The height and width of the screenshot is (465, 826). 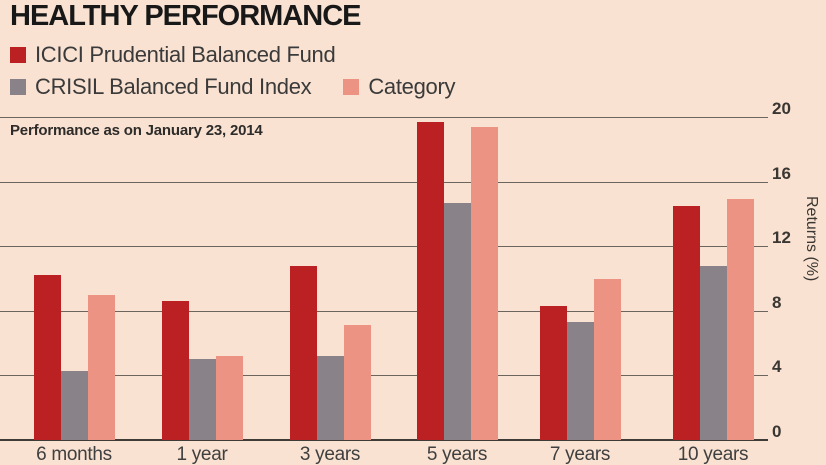 What do you see at coordinates (18, 87) in the screenshot?
I see `legend-swatch-crisil` at bounding box center [18, 87].